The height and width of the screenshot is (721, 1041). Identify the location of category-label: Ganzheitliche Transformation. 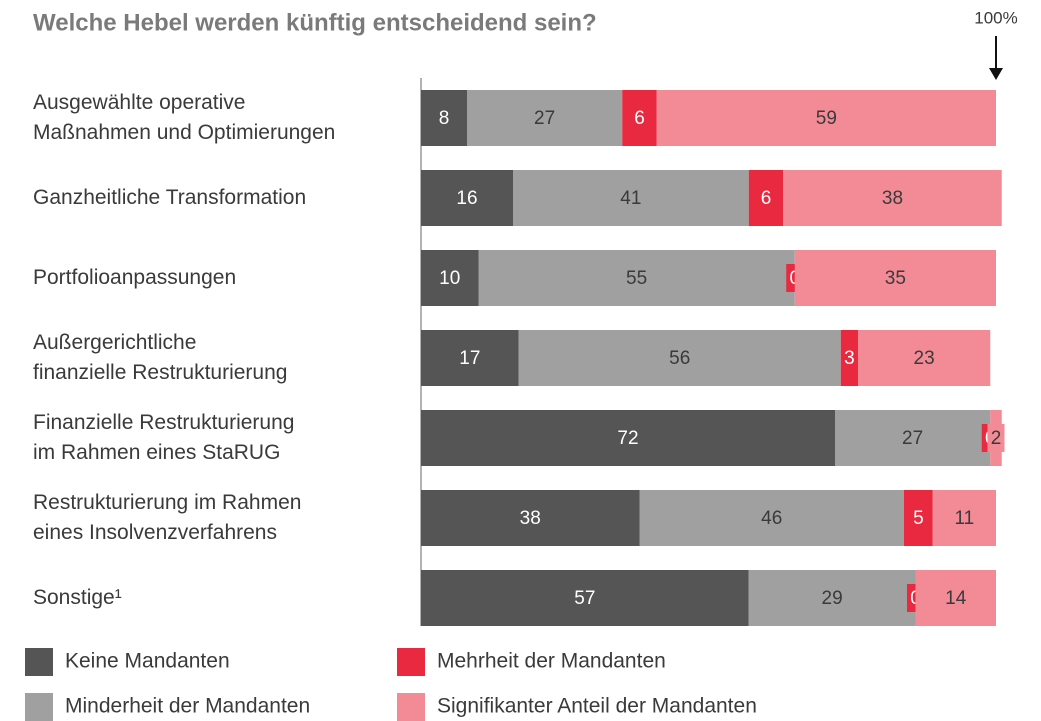
(169, 197).